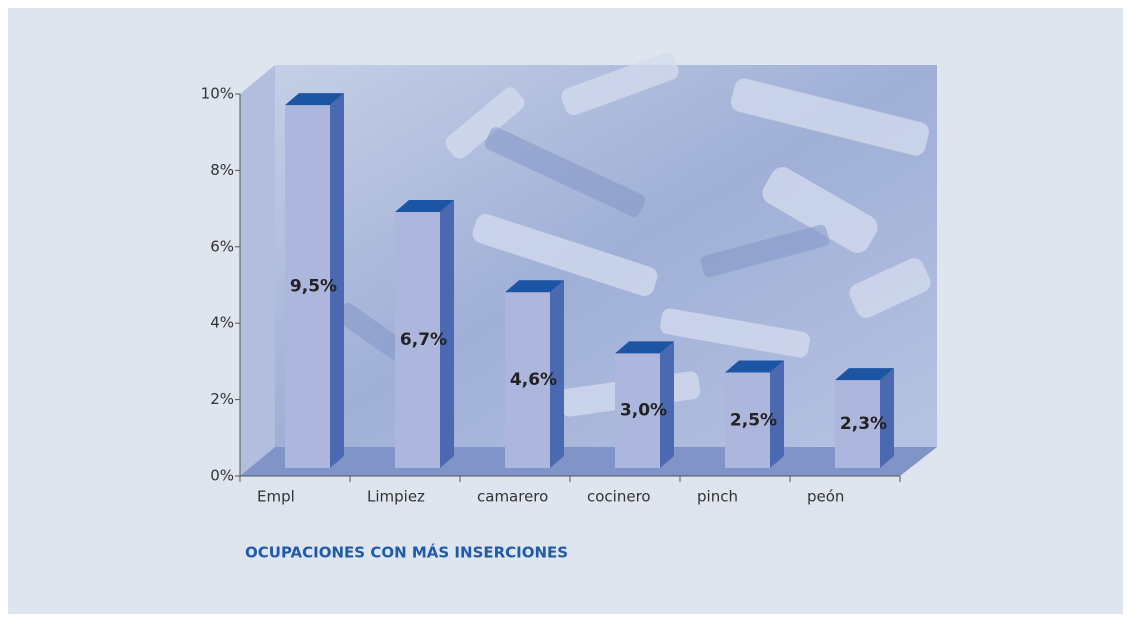  I want to click on value-label: 2,3%, so click(863, 424).